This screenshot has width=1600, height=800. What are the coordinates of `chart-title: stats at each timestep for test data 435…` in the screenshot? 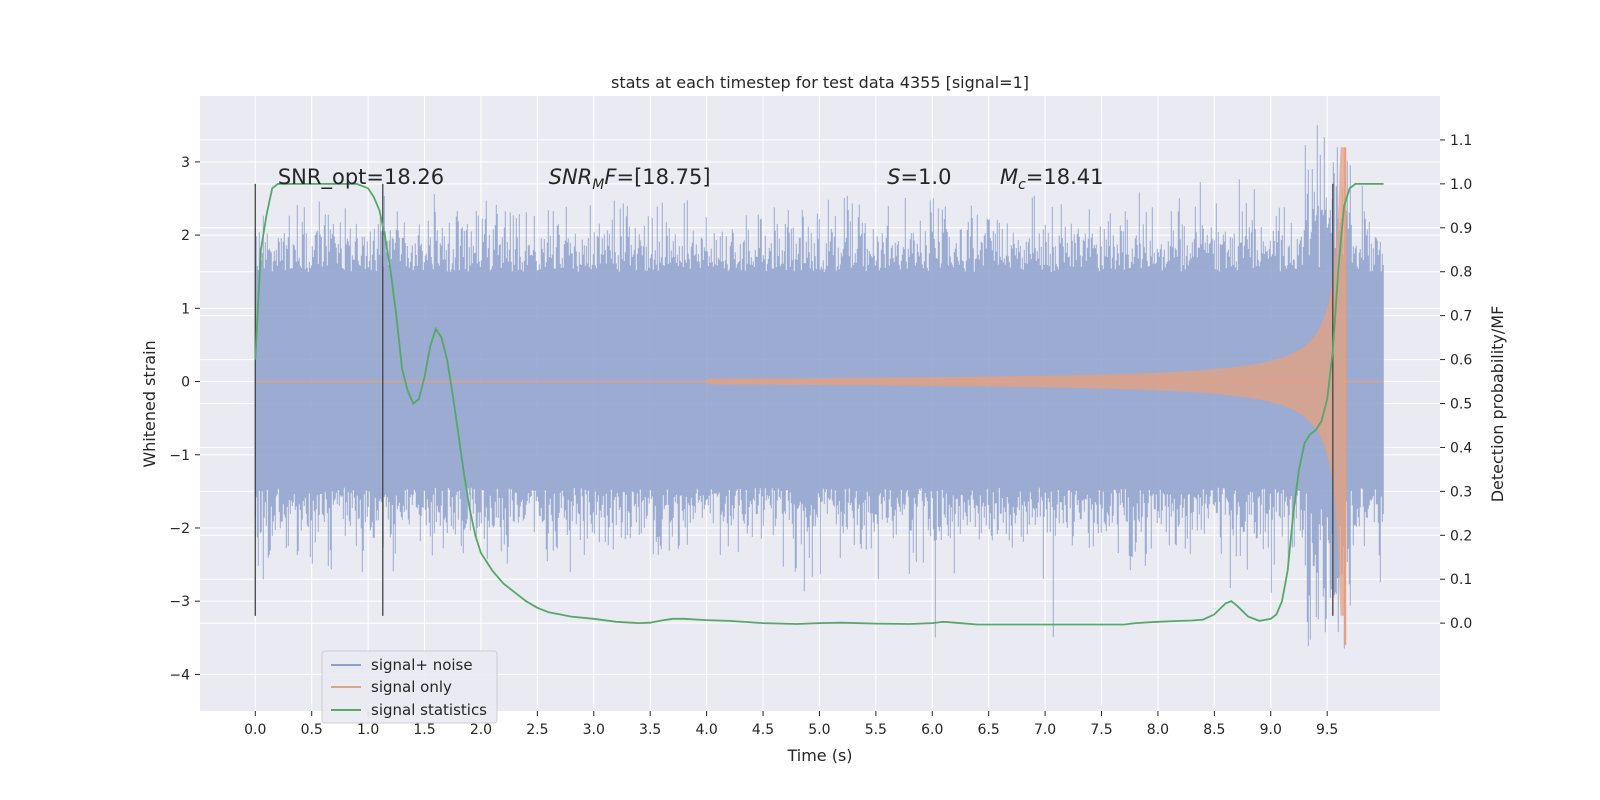 It's located at (820, 82).